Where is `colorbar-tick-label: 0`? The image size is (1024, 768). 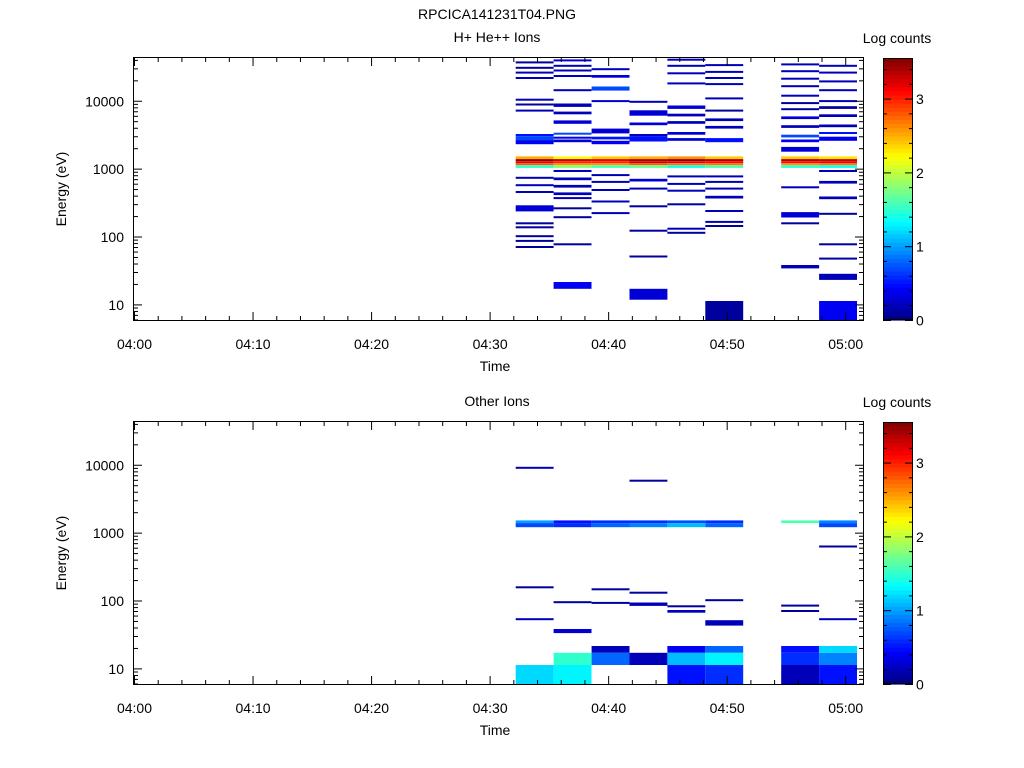
colorbar-tick-label: 0 is located at coordinates (920, 685).